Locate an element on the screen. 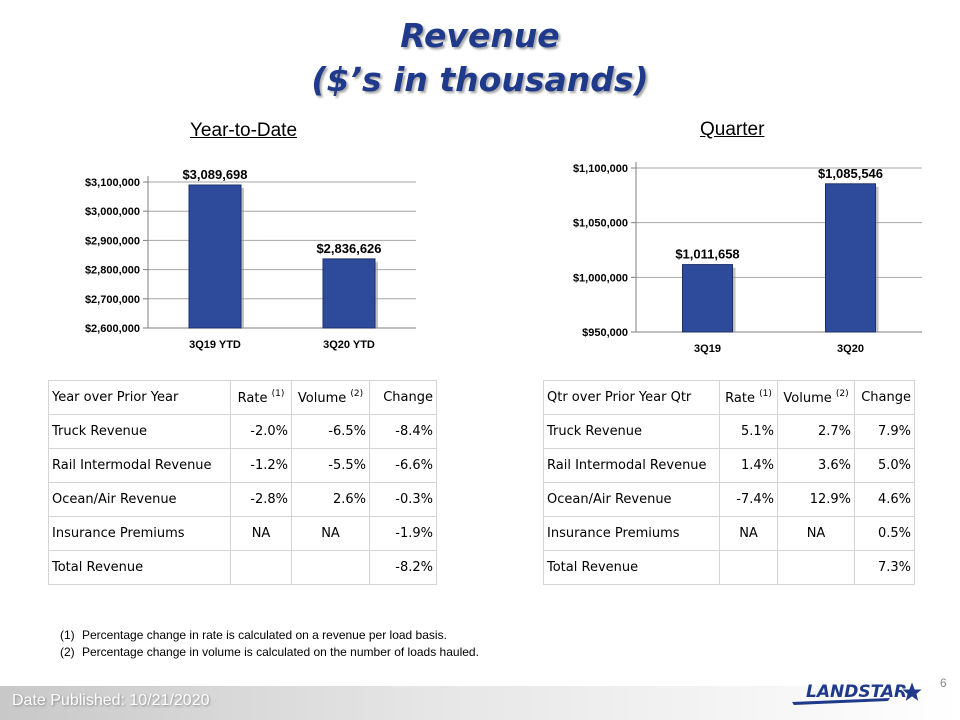 The height and width of the screenshot is (720, 960). rate-cell: 1.4% is located at coordinates (748, 465).